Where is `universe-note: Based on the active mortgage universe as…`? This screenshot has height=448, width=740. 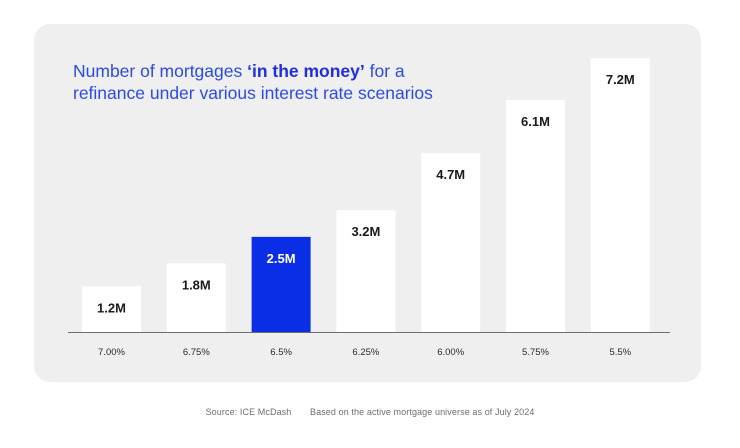 universe-note: Based on the active mortgage universe as… is located at coordinates (422, 412).